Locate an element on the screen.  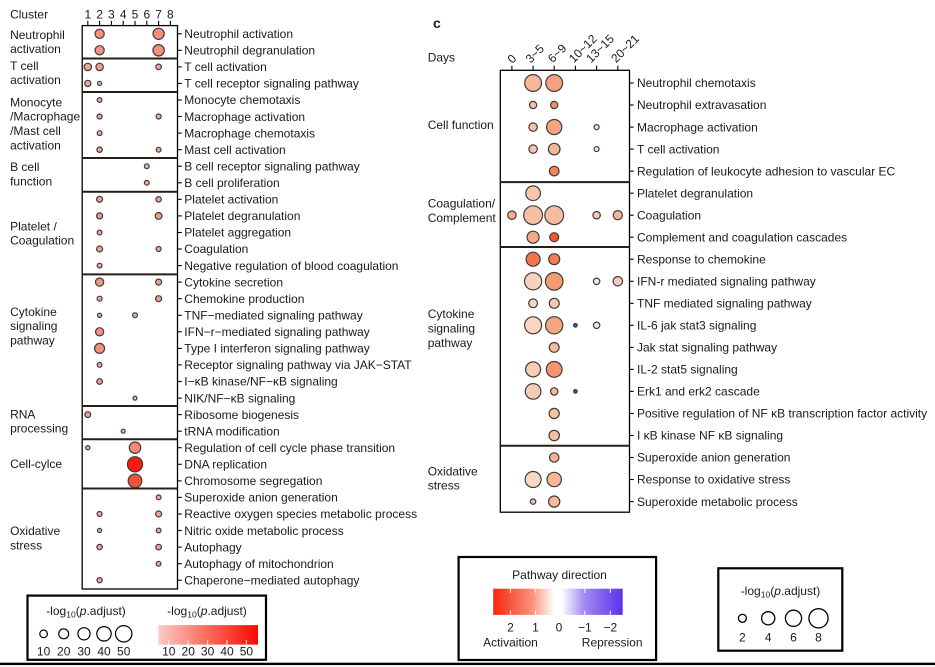
svg-text: NIK/NF−κB signaling is located at coordinates (239, 398).